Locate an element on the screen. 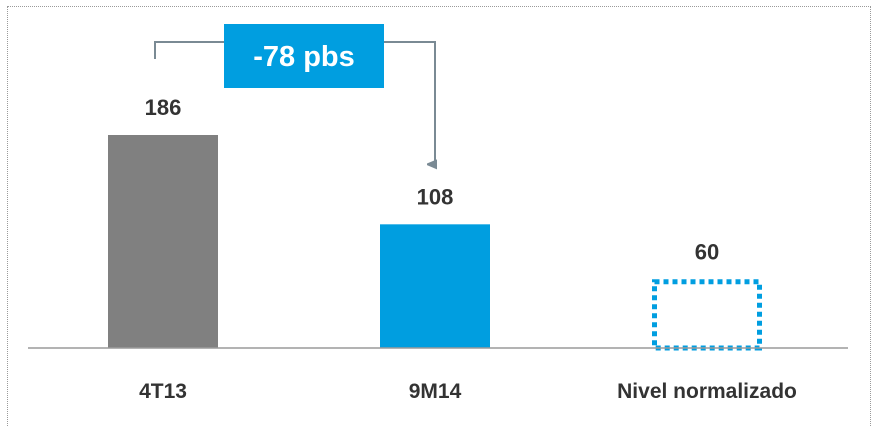  change-badge is located at coordinates (304, 56).